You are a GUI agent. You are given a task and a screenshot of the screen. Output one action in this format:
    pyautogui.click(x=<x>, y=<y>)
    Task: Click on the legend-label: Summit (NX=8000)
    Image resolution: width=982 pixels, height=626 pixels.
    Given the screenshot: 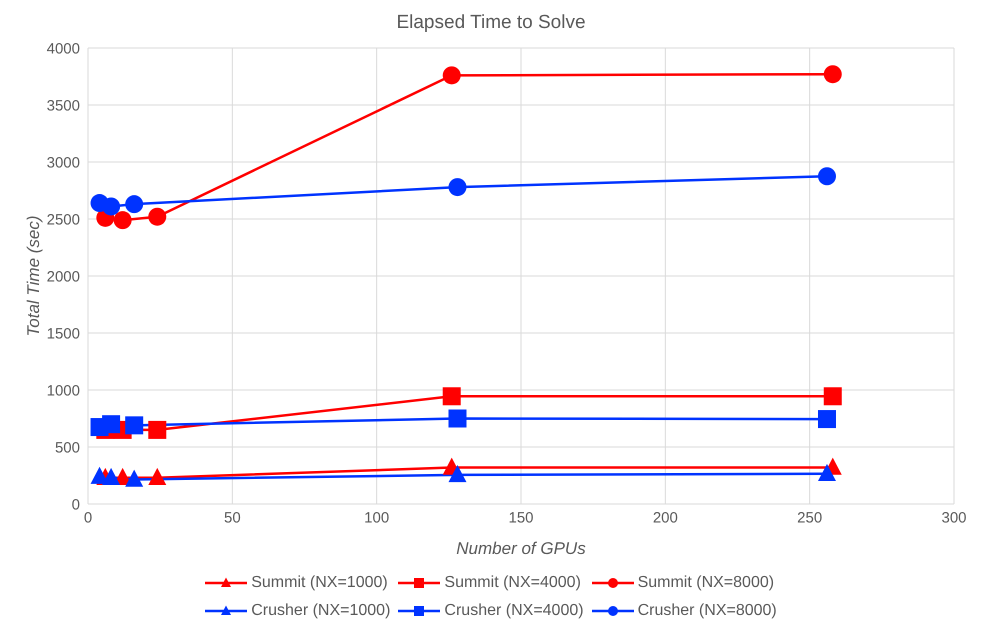 What is the action you would take?
    pyautogui.click(x=706, y=583)
    